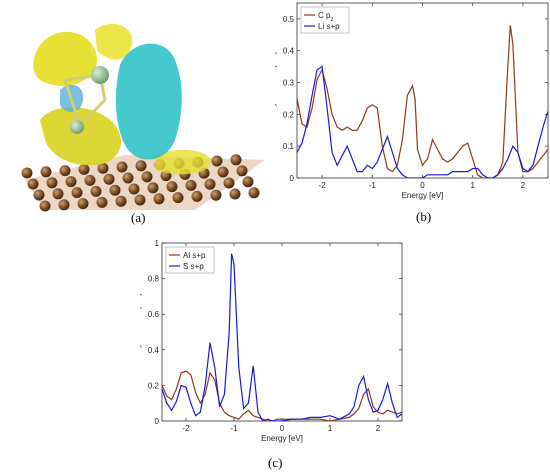 This screenshot has height=473, width=550. What do you see at coordinates (424, 216) in the screenshot?
I see `panel-b-label: (b)` at bounding box center [424, 216].